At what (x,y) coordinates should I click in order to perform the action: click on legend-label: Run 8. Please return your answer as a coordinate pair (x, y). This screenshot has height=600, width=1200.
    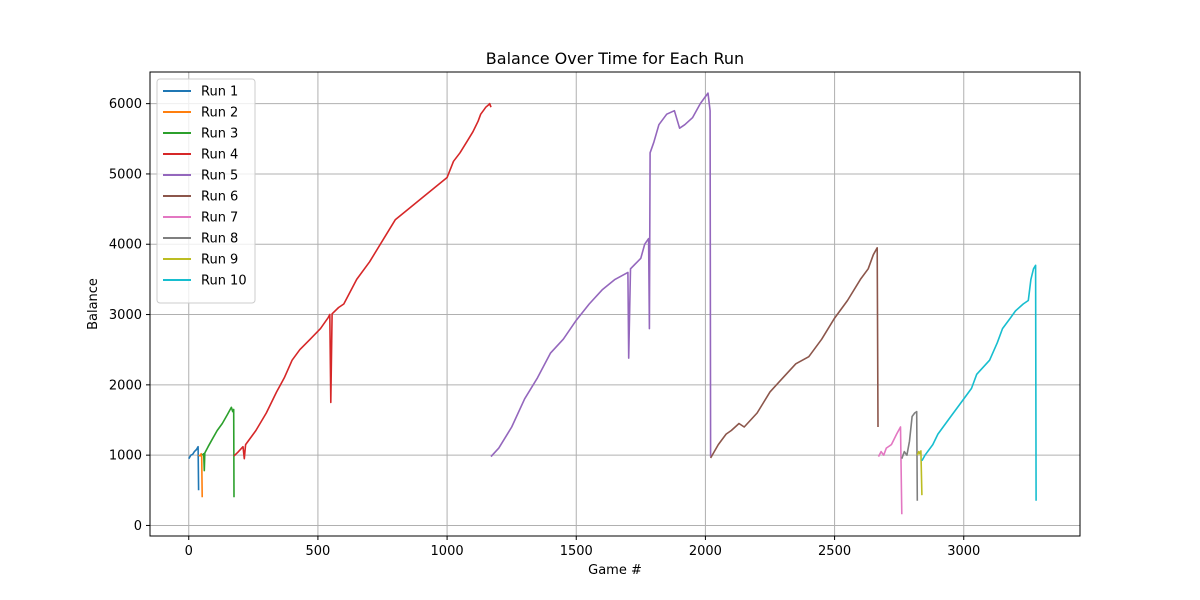
    Looking at the image, I should click on (219, 239).